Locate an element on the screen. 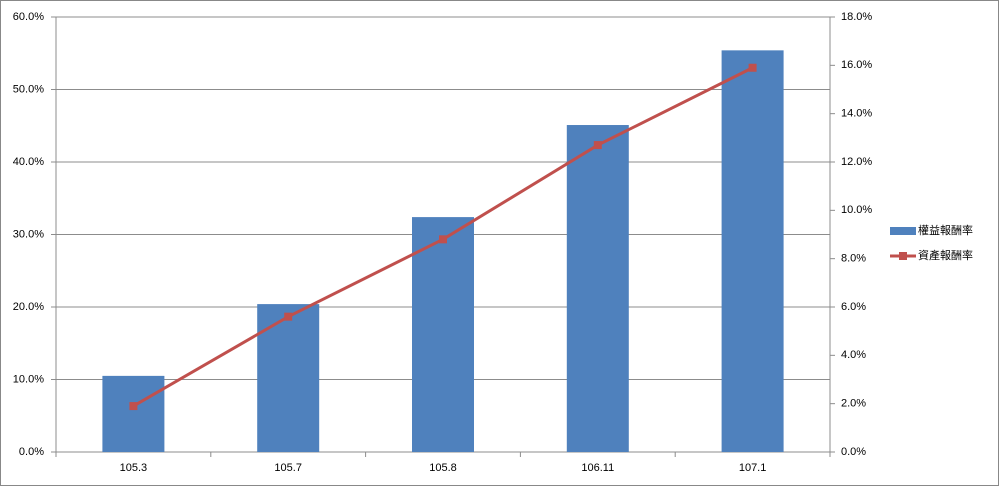  y-tick-label: 10.0% is located at coordinates (28, 379).